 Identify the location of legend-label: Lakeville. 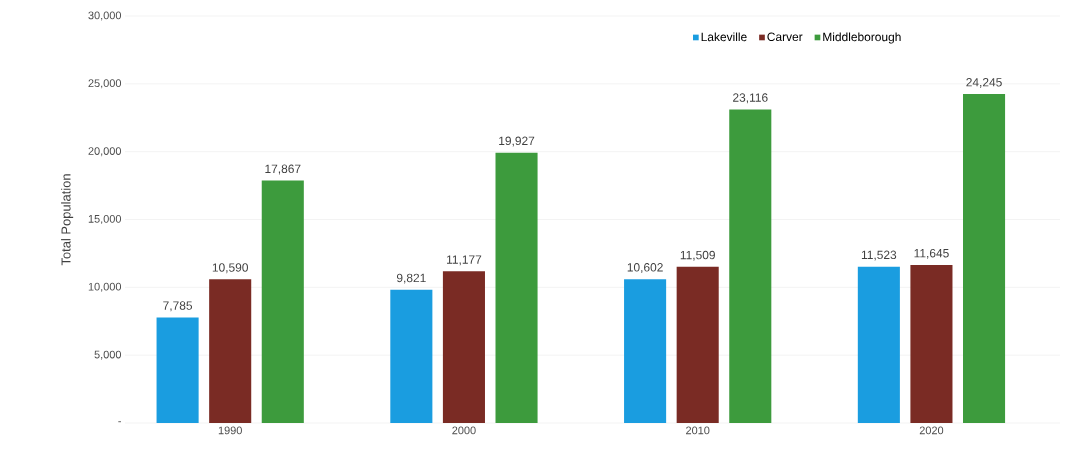
(724, 37).